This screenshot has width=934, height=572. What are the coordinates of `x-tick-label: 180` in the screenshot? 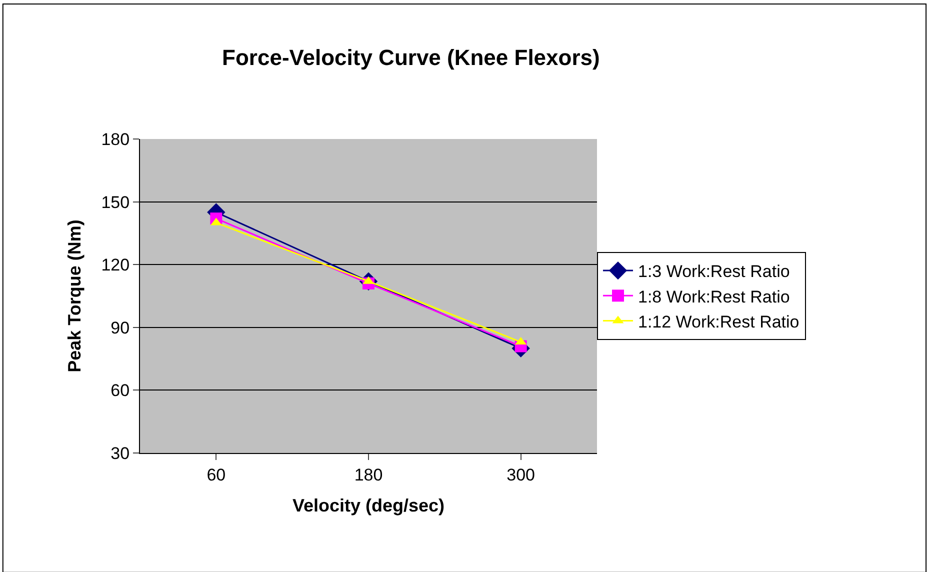 It's located at (368, 474).